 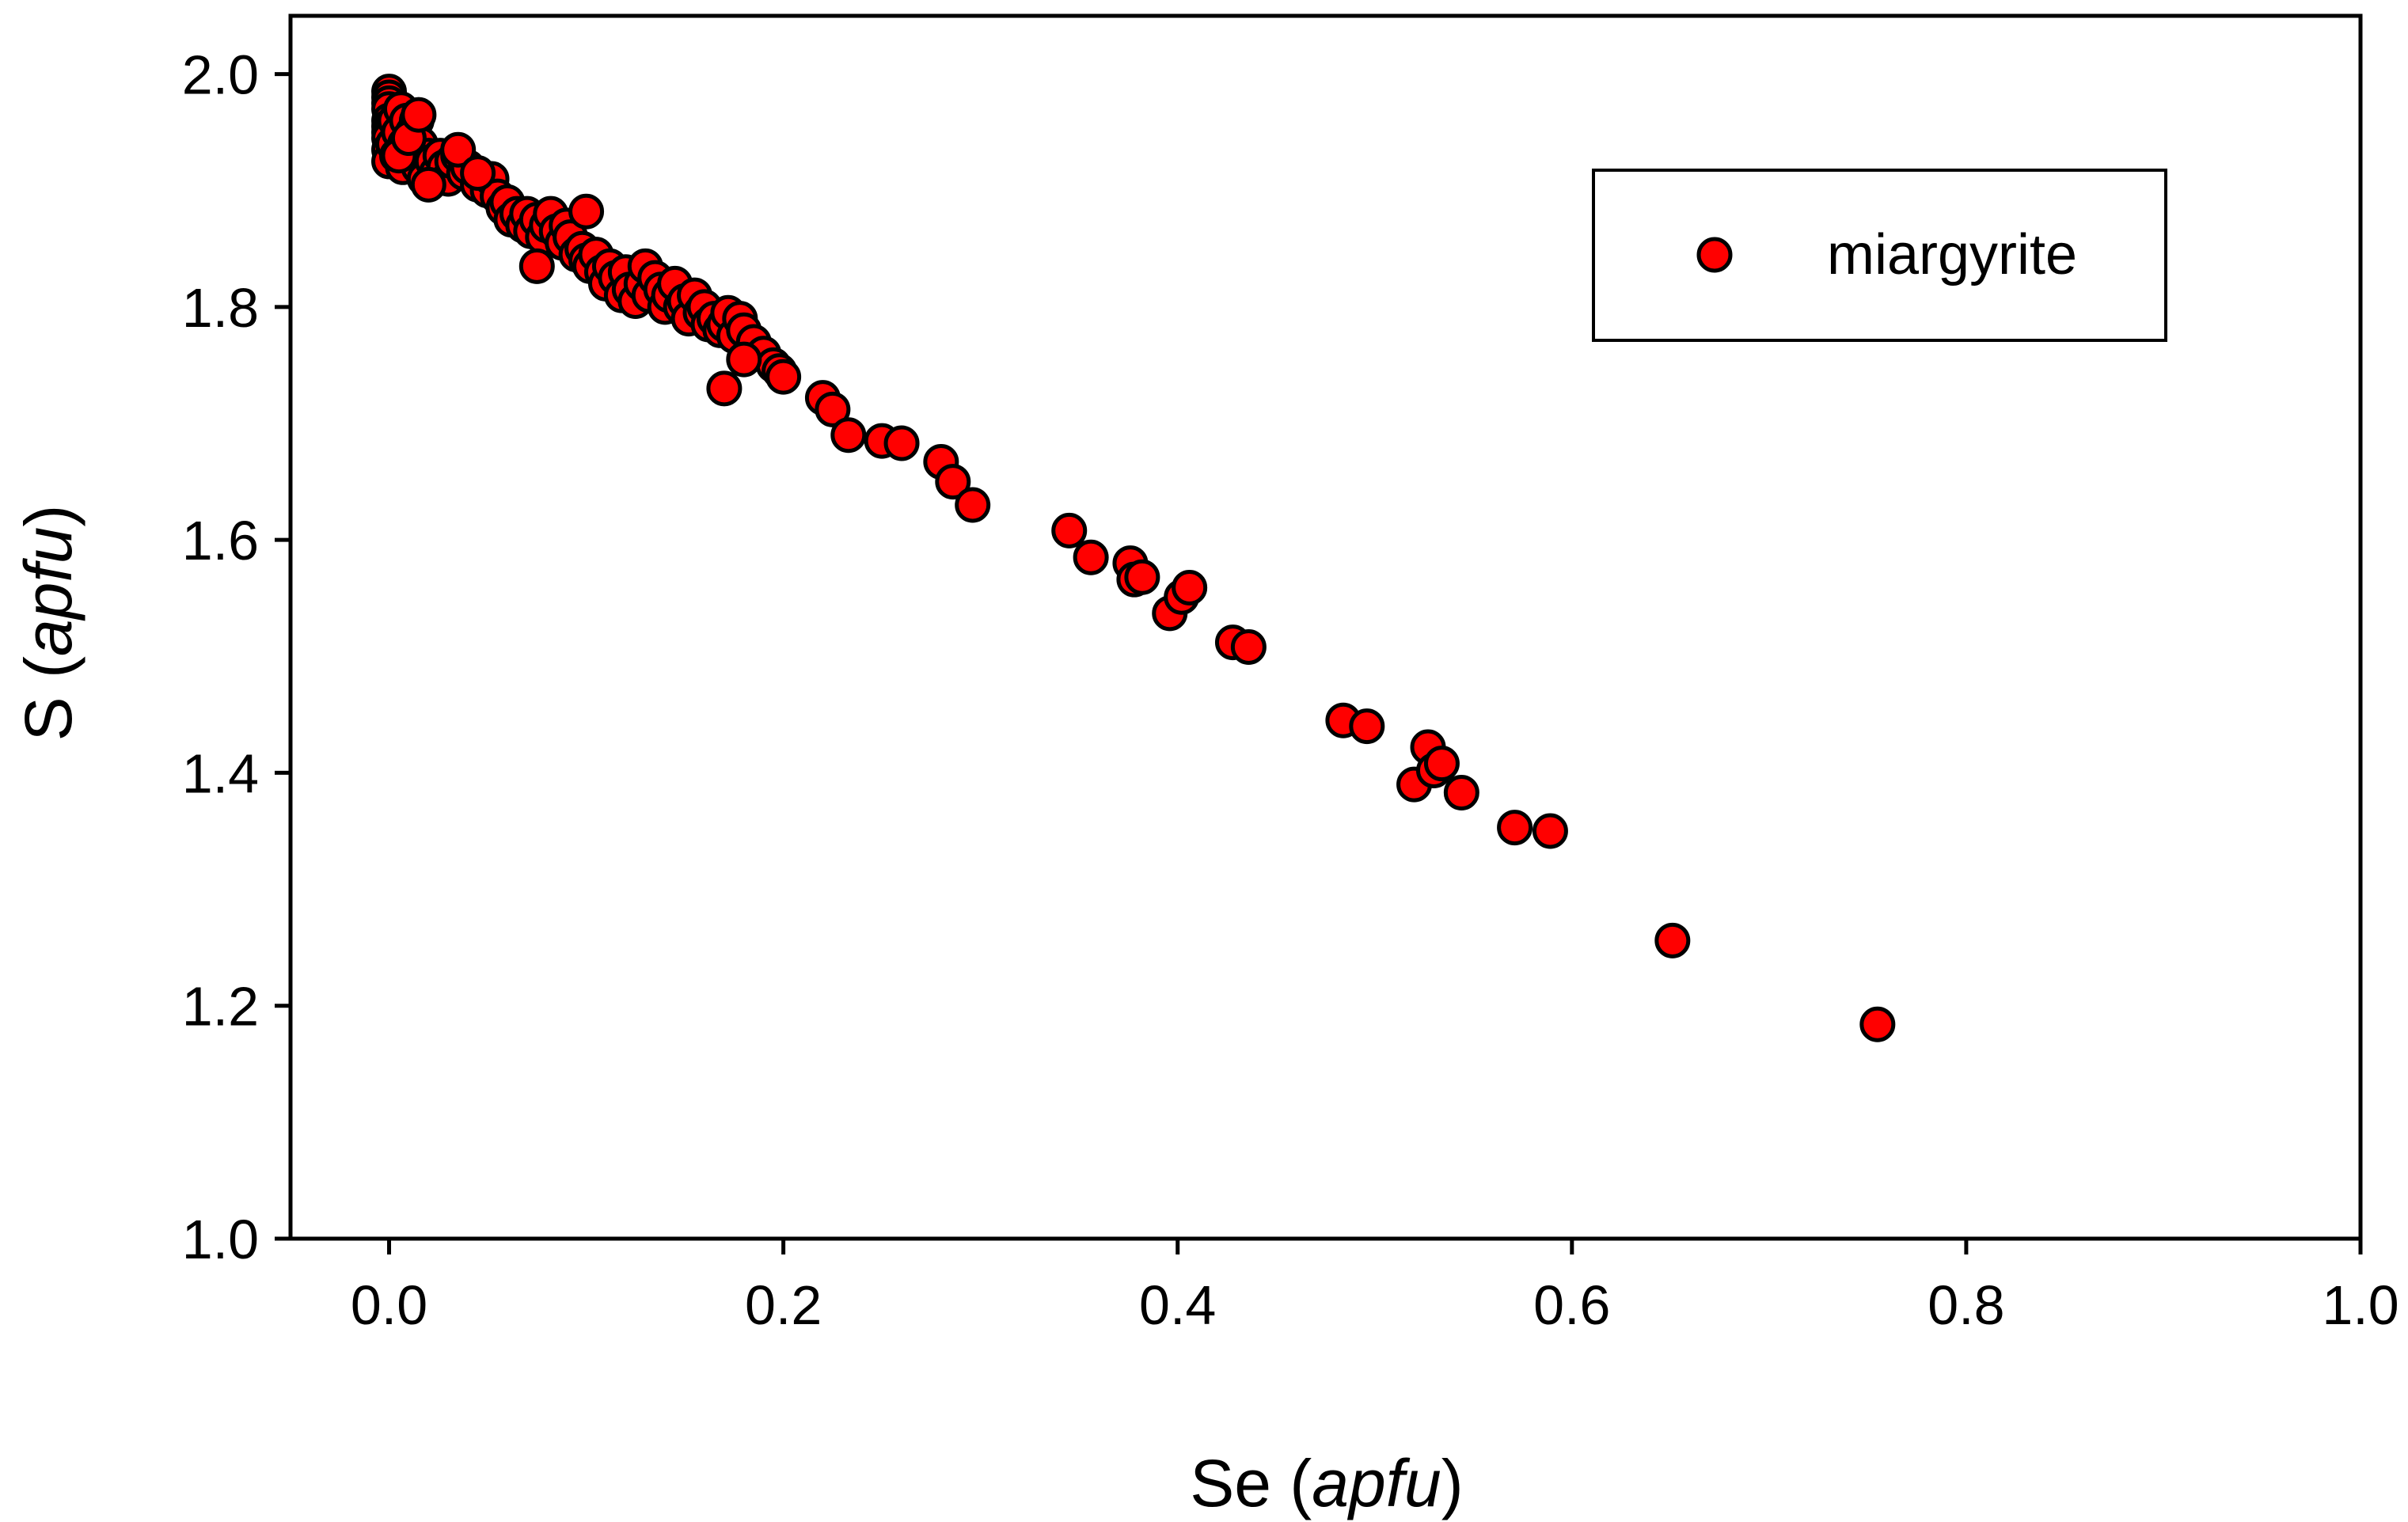 I want to click on legend-marker, so click(x=1715, y=255).